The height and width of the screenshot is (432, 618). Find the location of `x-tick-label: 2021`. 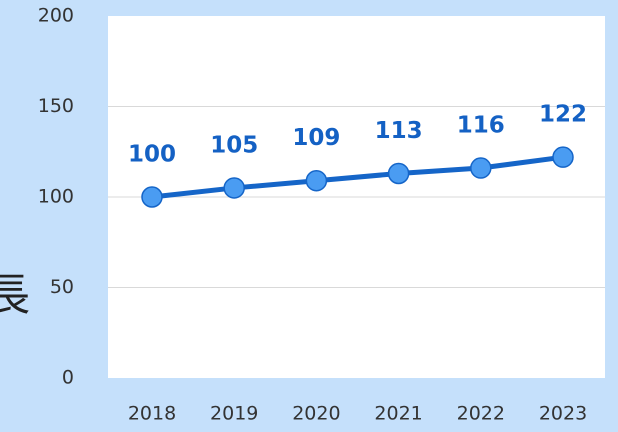

x-tick-label: 2021 is located at coordinates (398, 414).